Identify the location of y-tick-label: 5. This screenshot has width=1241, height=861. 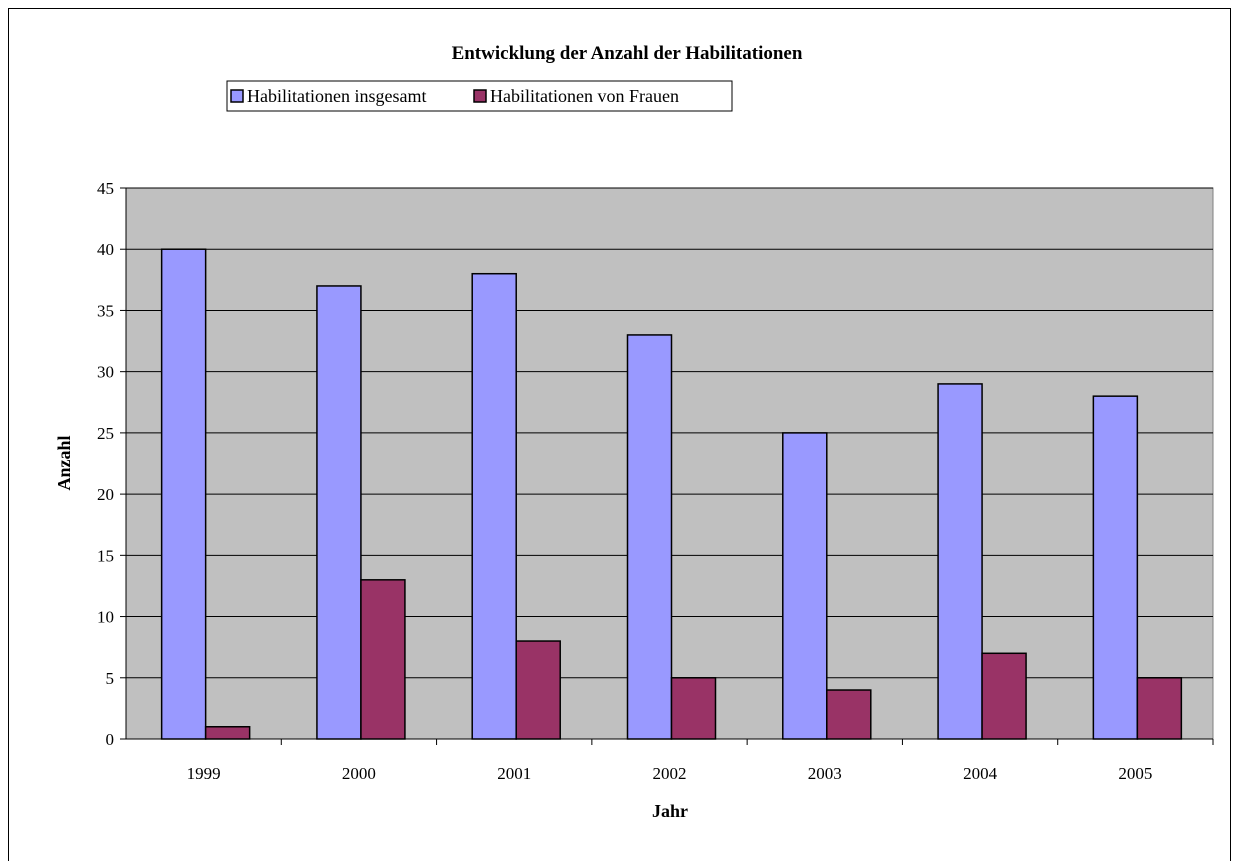
(110, 678).